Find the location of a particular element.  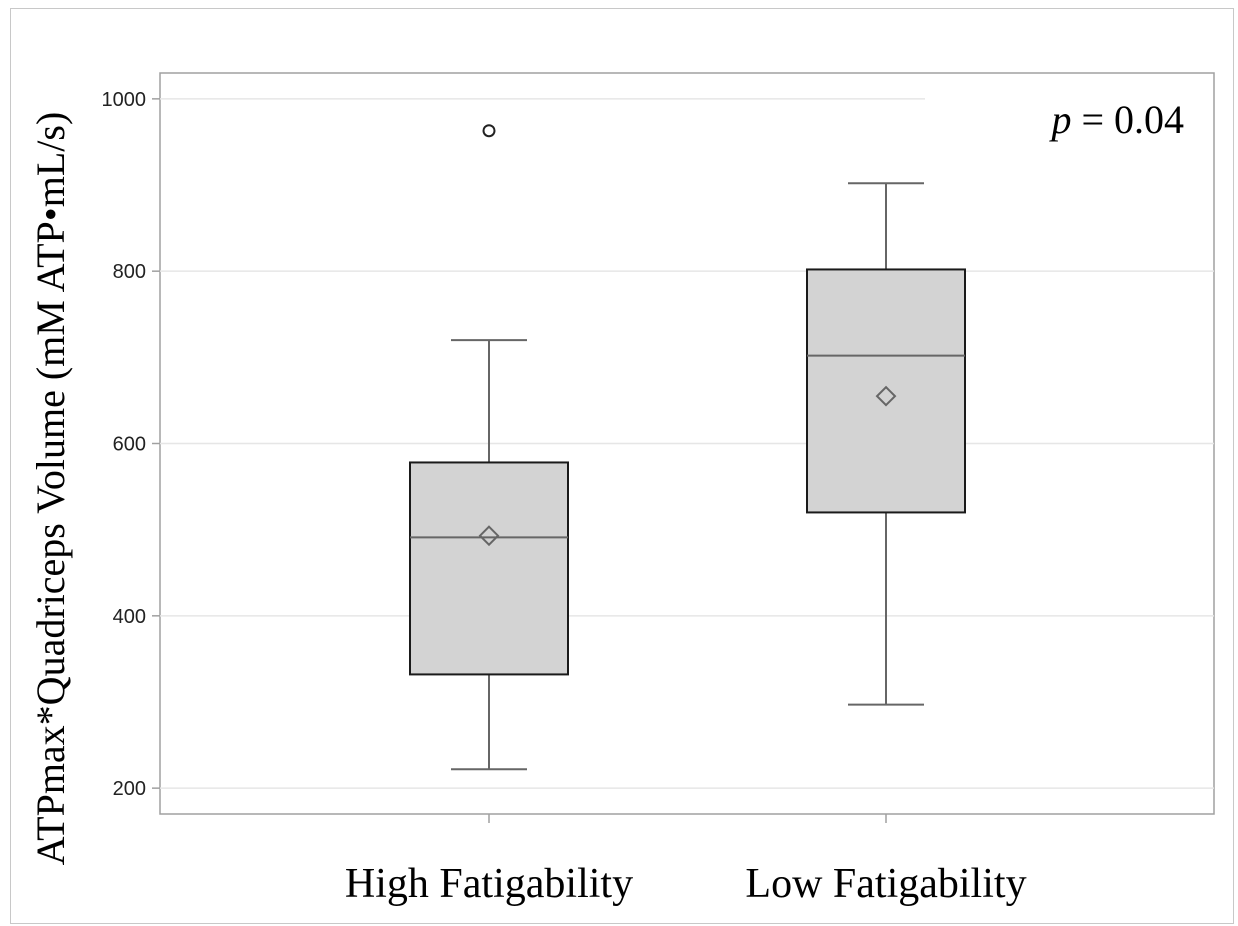

y-axis-label: ATPmax*Quadriceps Volume (mM ATP•mL/s) is located at coordinates (50, 489).